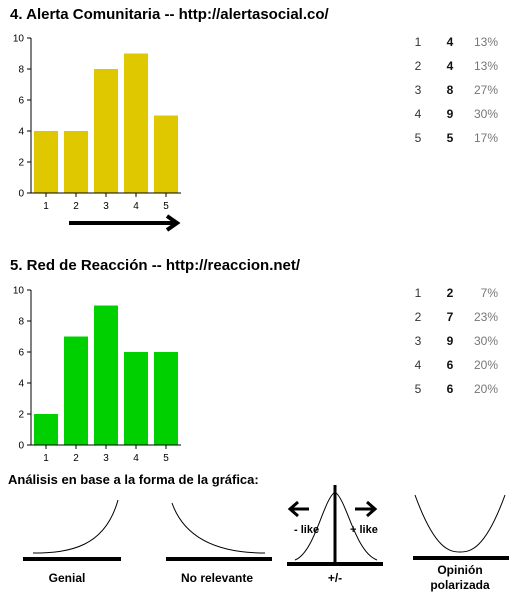 The image size is (516, 596). What do you see at coordinates (489, 293) in the screenshot?
I see `stats-percentage: 7%` at bounding box center [489, 293].